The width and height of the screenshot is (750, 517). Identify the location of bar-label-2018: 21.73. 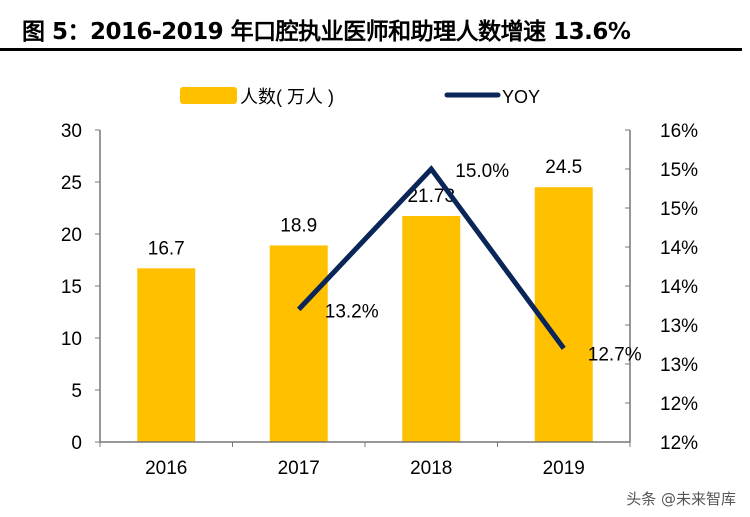
(431, 196).